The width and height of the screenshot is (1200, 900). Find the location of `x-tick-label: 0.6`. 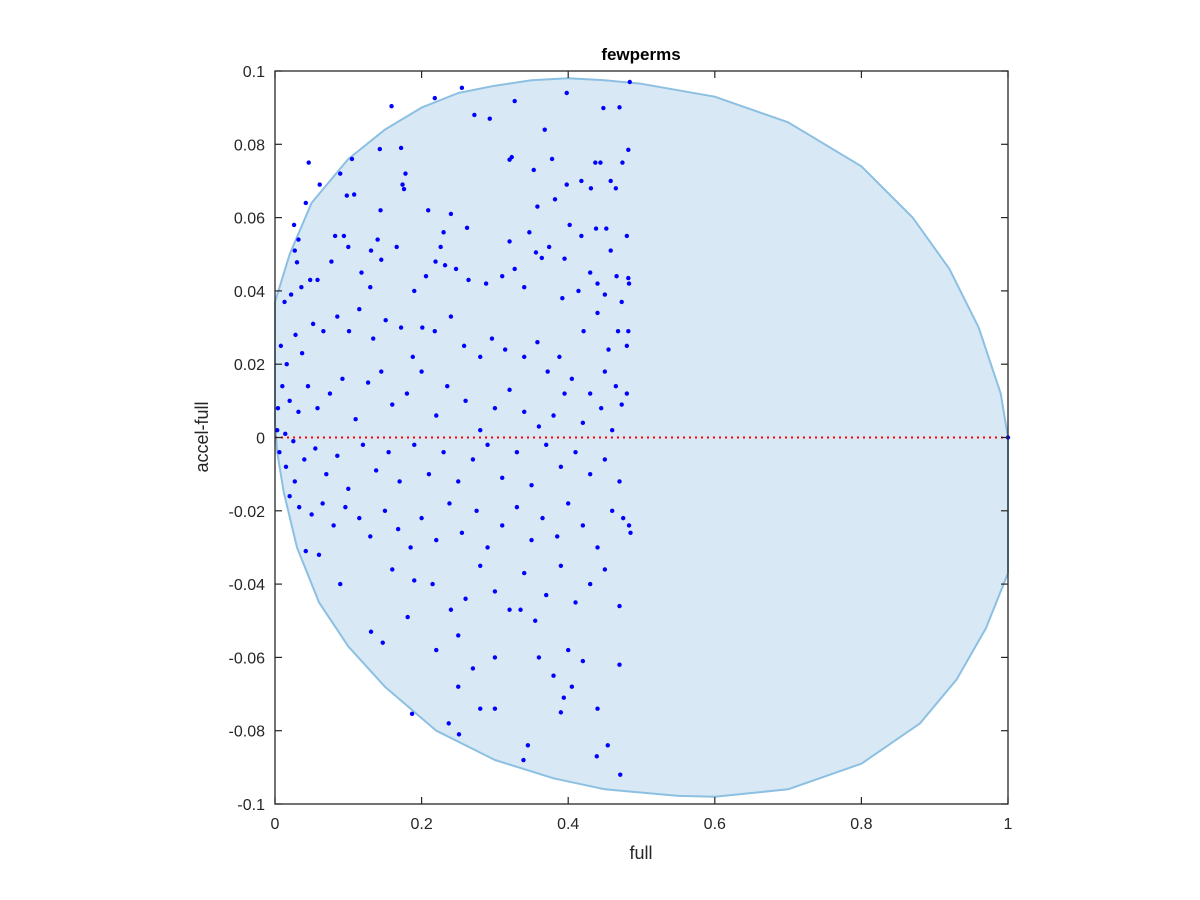

x-tick-label: 0.6 is located at coordinates (715, 824).